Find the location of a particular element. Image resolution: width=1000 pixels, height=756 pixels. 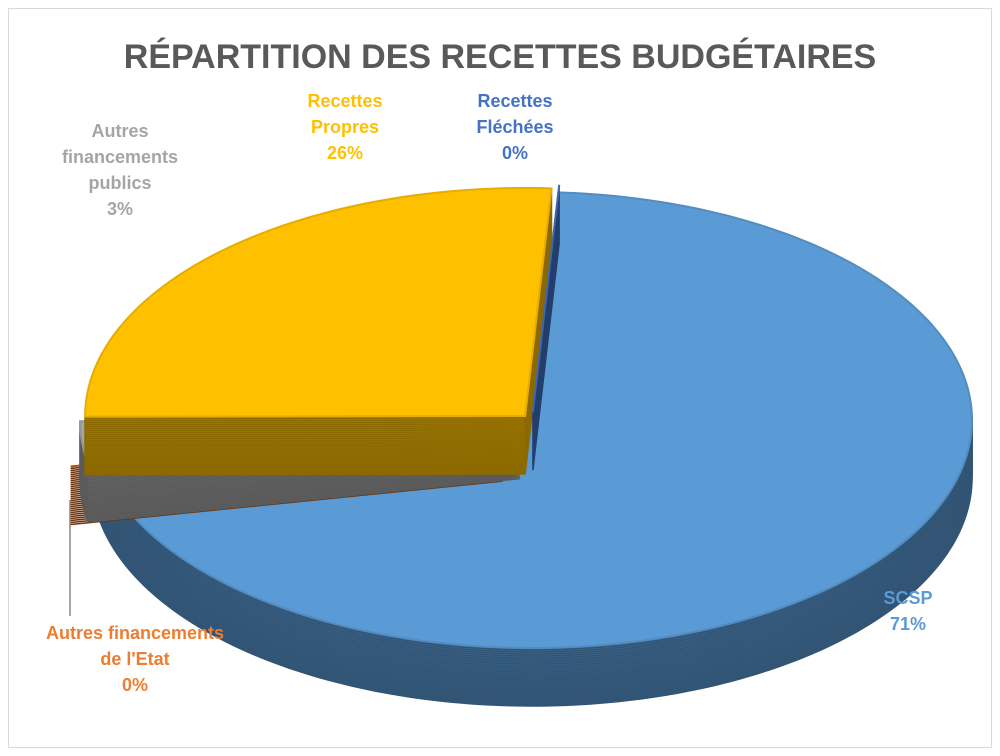

slice-name: Autres financements publics is located at coordinates (120, 157).